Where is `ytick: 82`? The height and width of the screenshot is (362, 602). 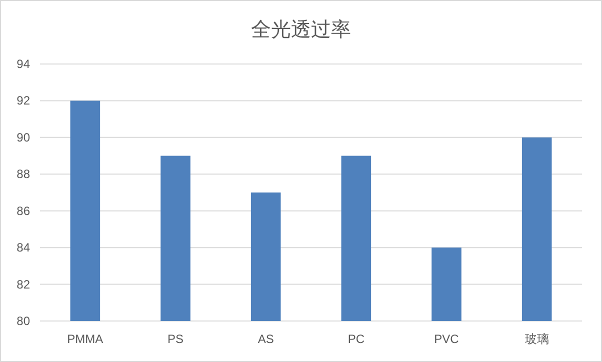
ytick: 82 is located at coordinates (23, 284).